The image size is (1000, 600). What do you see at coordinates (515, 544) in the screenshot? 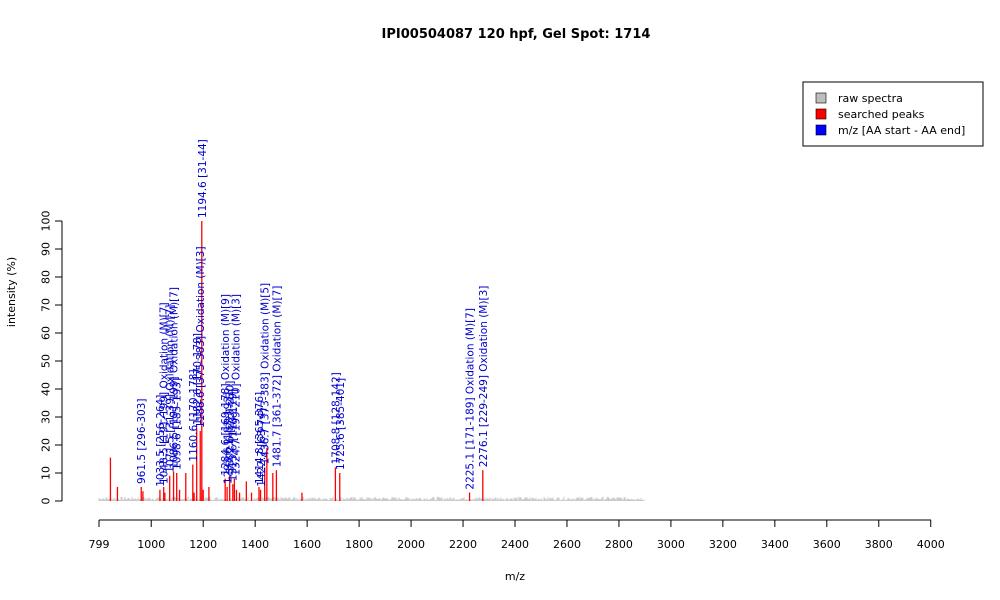
I see `x-tick-label: 2400` at bounding box center [515, 544].